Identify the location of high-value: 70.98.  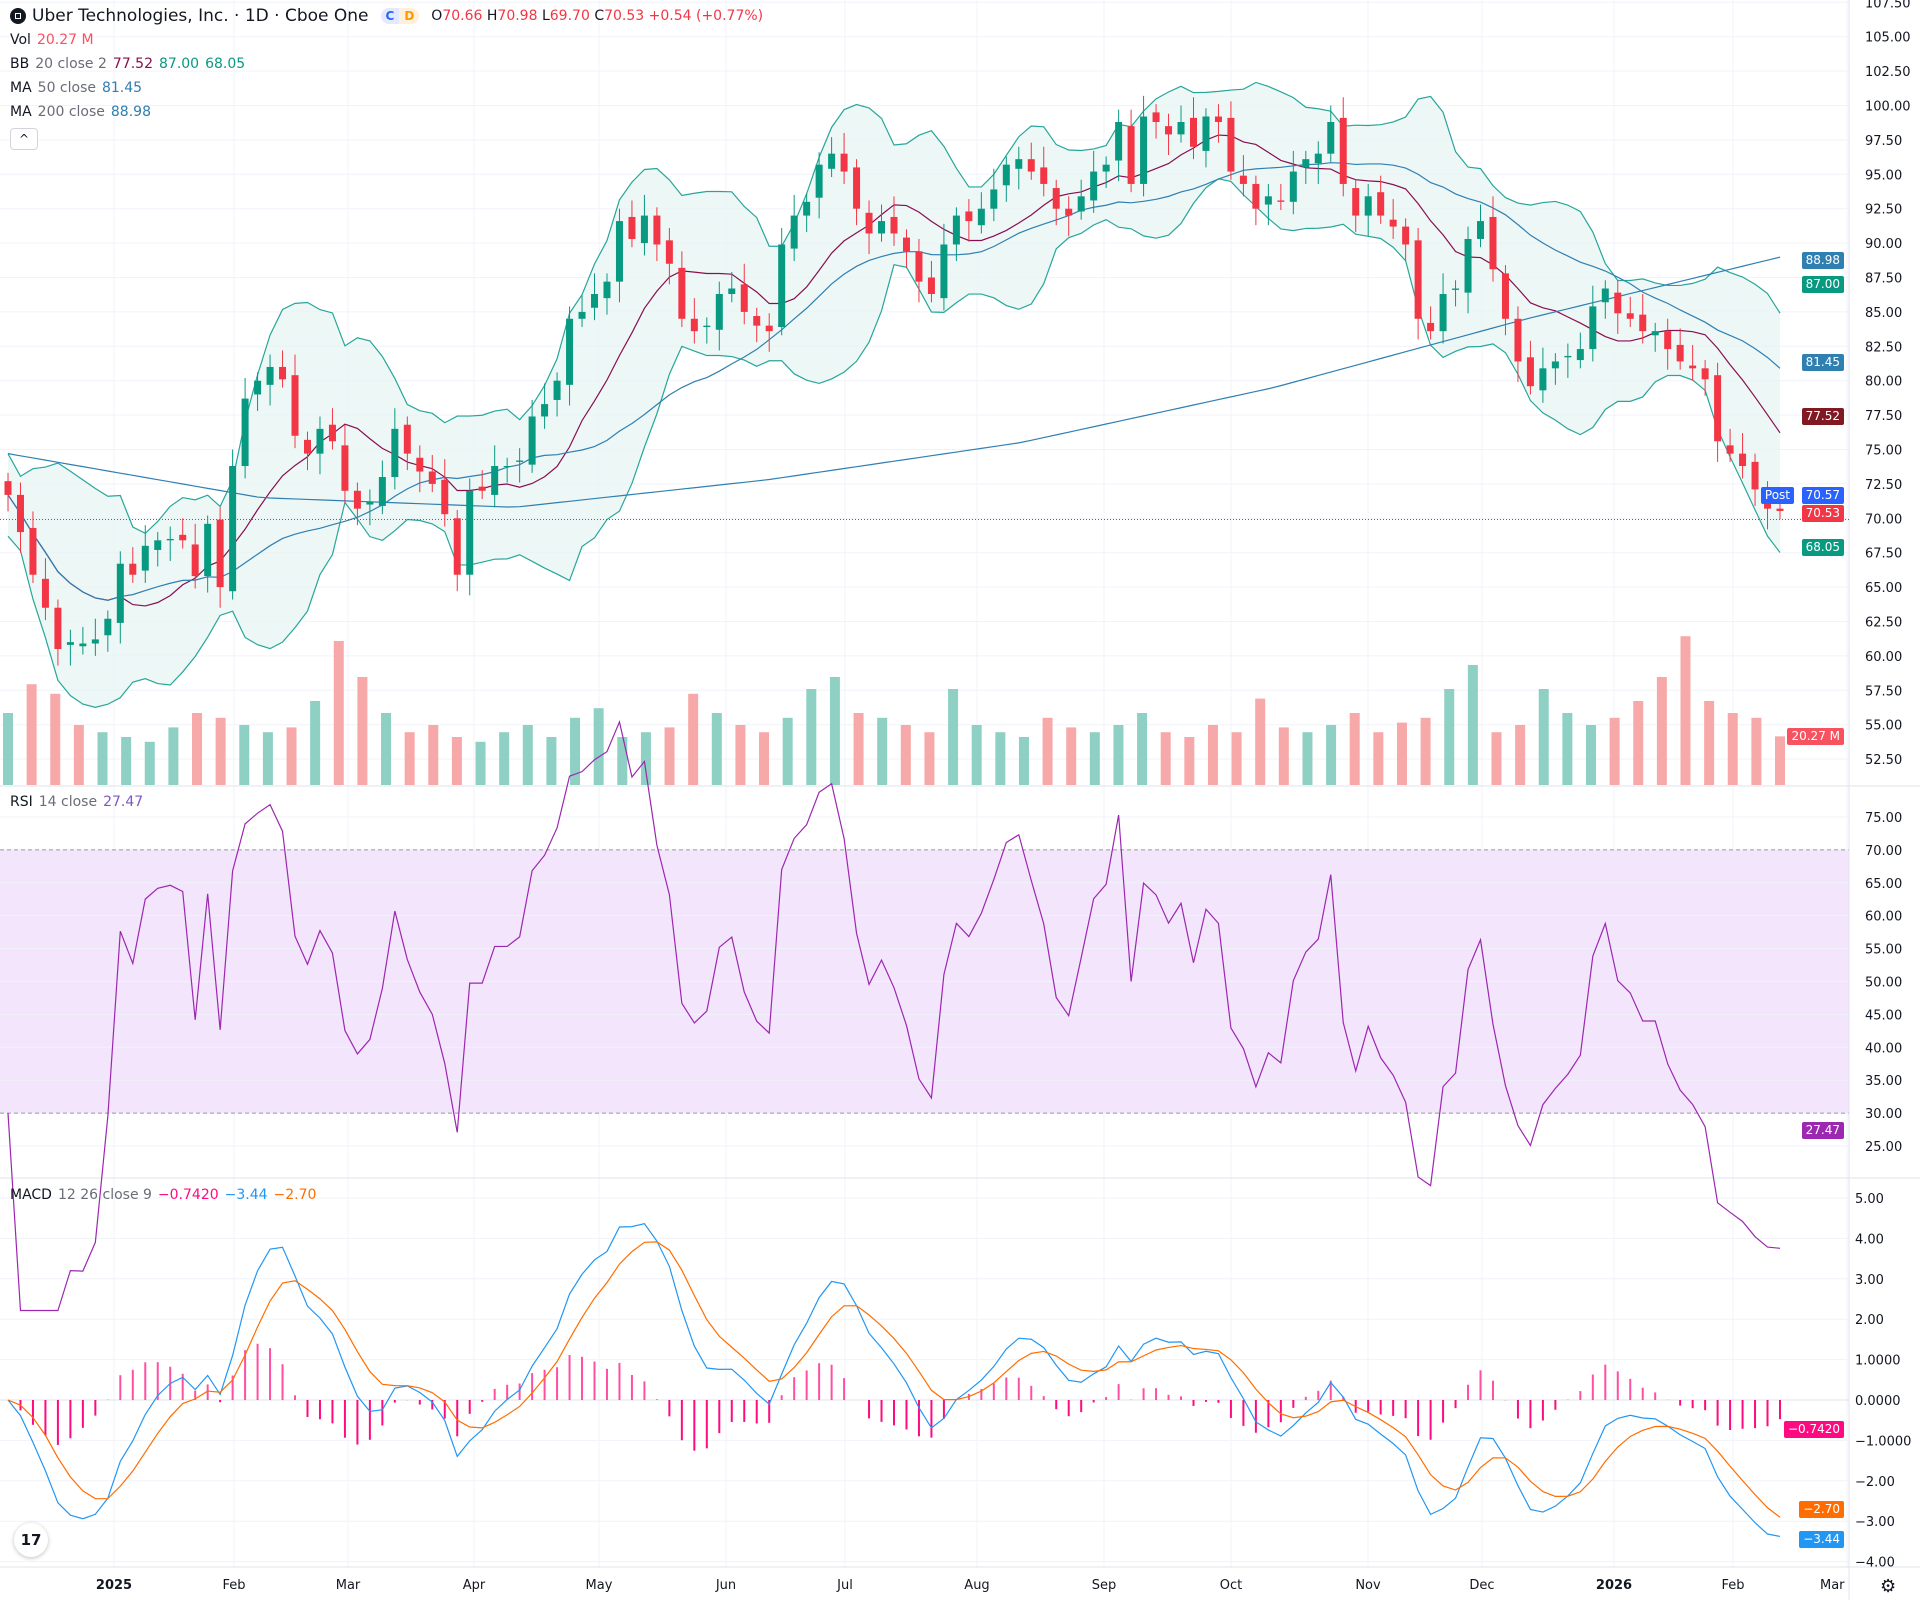
(517, 16).